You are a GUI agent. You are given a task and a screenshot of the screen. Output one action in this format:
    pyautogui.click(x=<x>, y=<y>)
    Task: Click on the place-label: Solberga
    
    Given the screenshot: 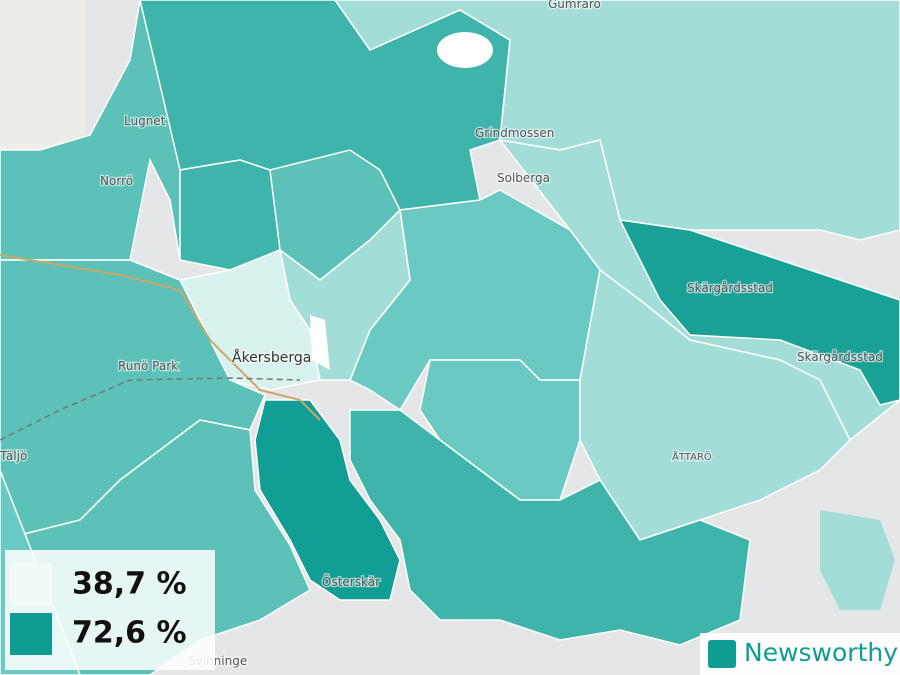 What is the action you would take?
    pyautogui.click(x=523, y=178)
    